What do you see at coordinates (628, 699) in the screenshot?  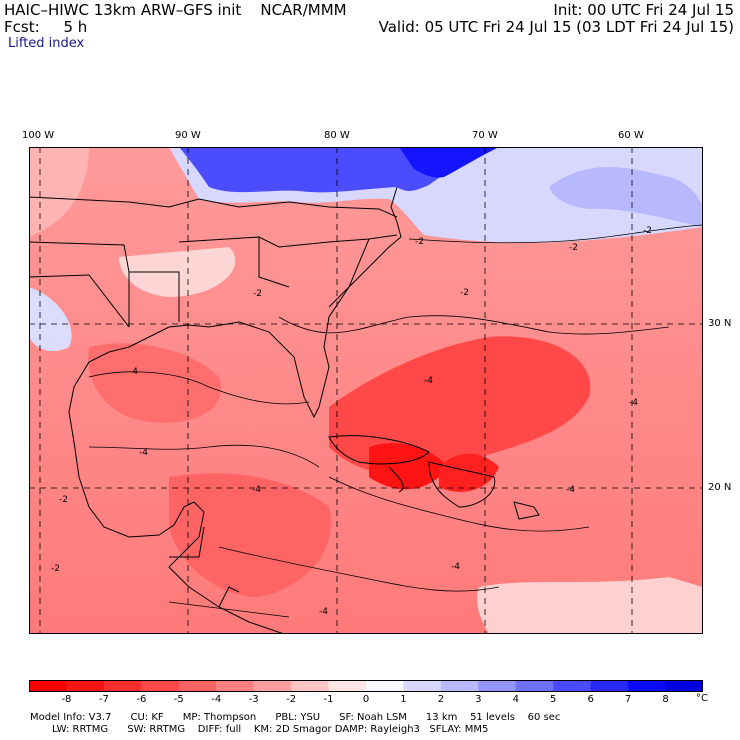 I see `colorbar-tick-label: 7` at bounding box center [628, 699].